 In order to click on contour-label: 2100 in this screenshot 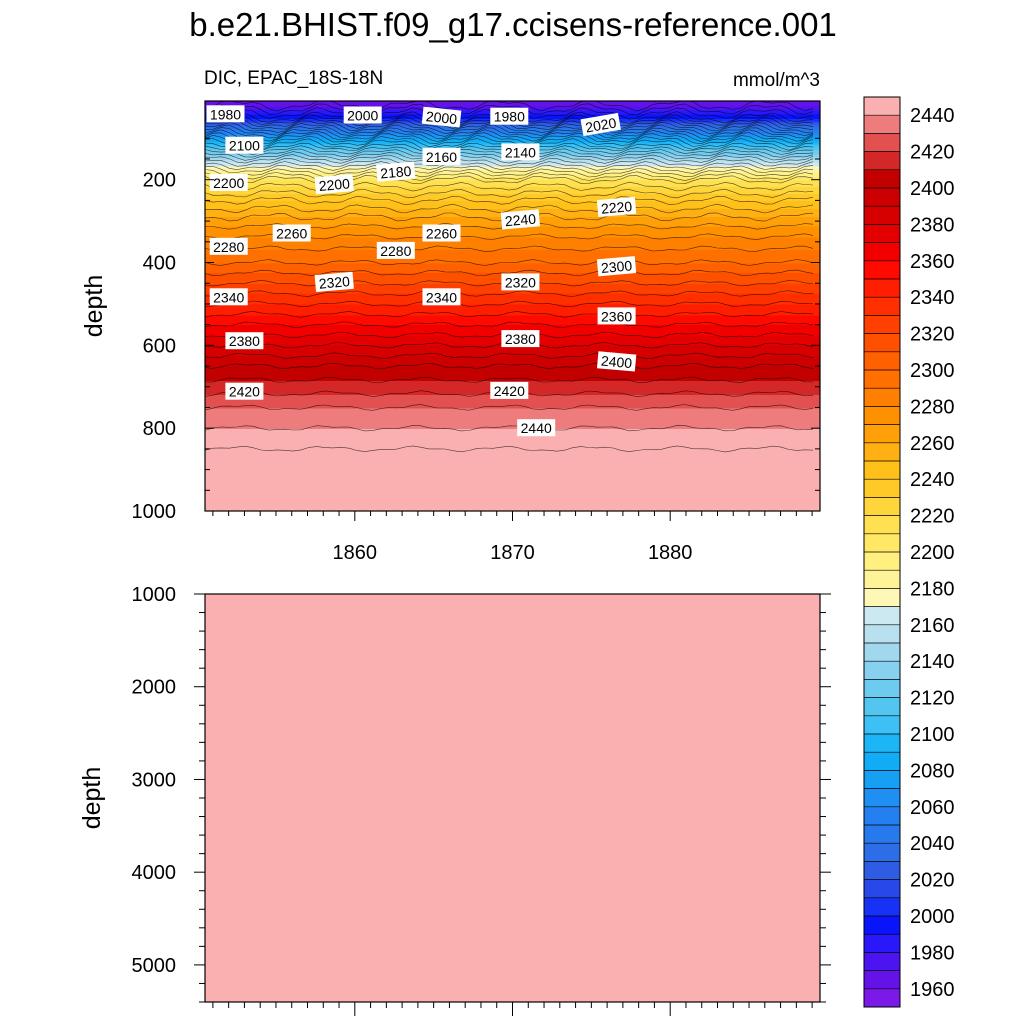, I will do `click(244, 145)`.